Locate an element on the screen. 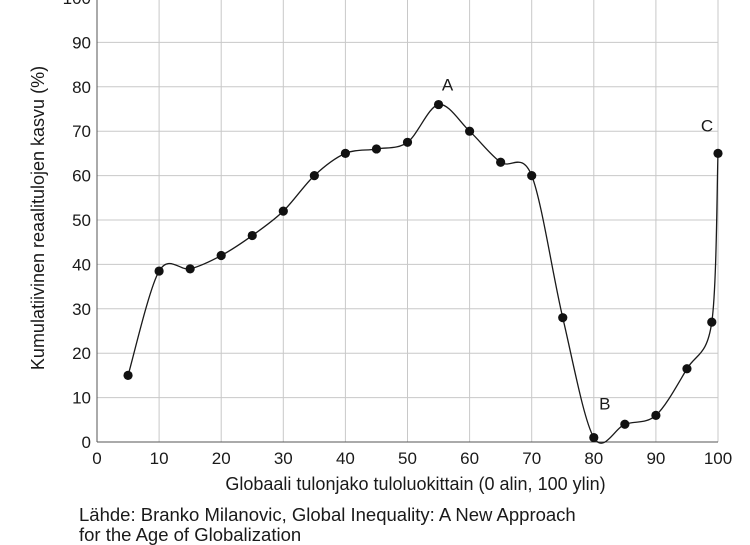 This screenshot has width=750, height=545. y-tick-label: 80 is located at coordinates (81, 87).